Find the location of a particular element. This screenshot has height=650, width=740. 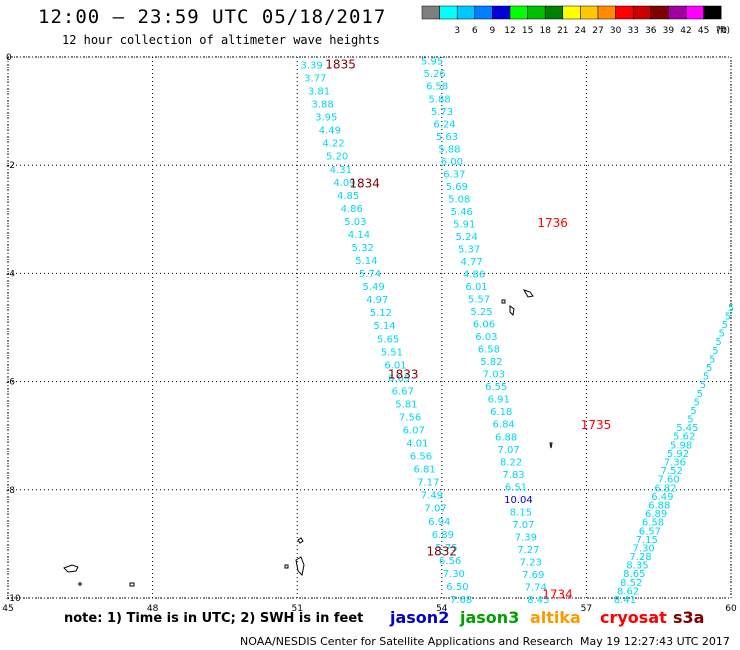

legend-tick-label: 70 is located at coordinates (721, 31).